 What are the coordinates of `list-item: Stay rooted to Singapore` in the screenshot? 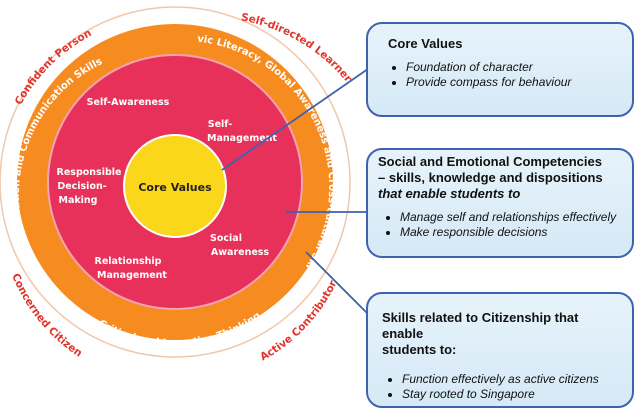 It's located at (512, 394).